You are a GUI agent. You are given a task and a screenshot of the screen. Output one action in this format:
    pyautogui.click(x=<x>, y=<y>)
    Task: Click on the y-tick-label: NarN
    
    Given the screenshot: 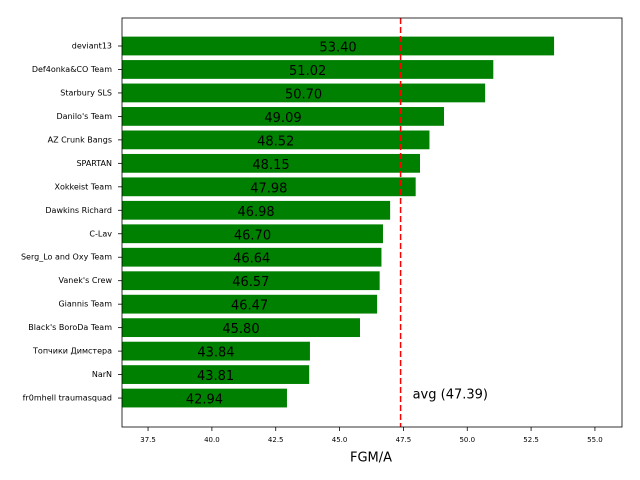 What is the action you would take?
    pyautogui.click(x=102, y=374)
    